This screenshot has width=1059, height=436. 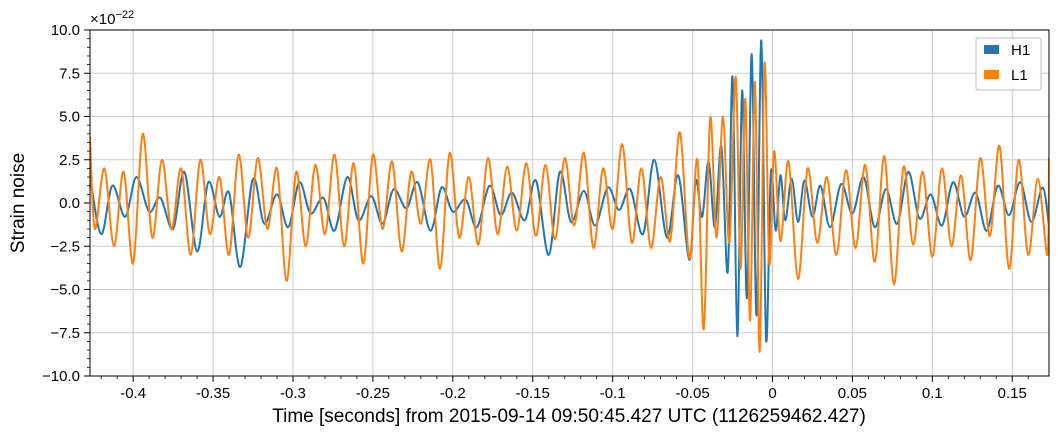 I want to click on x-tick-label-8: 0, so click(x=772, y=393).